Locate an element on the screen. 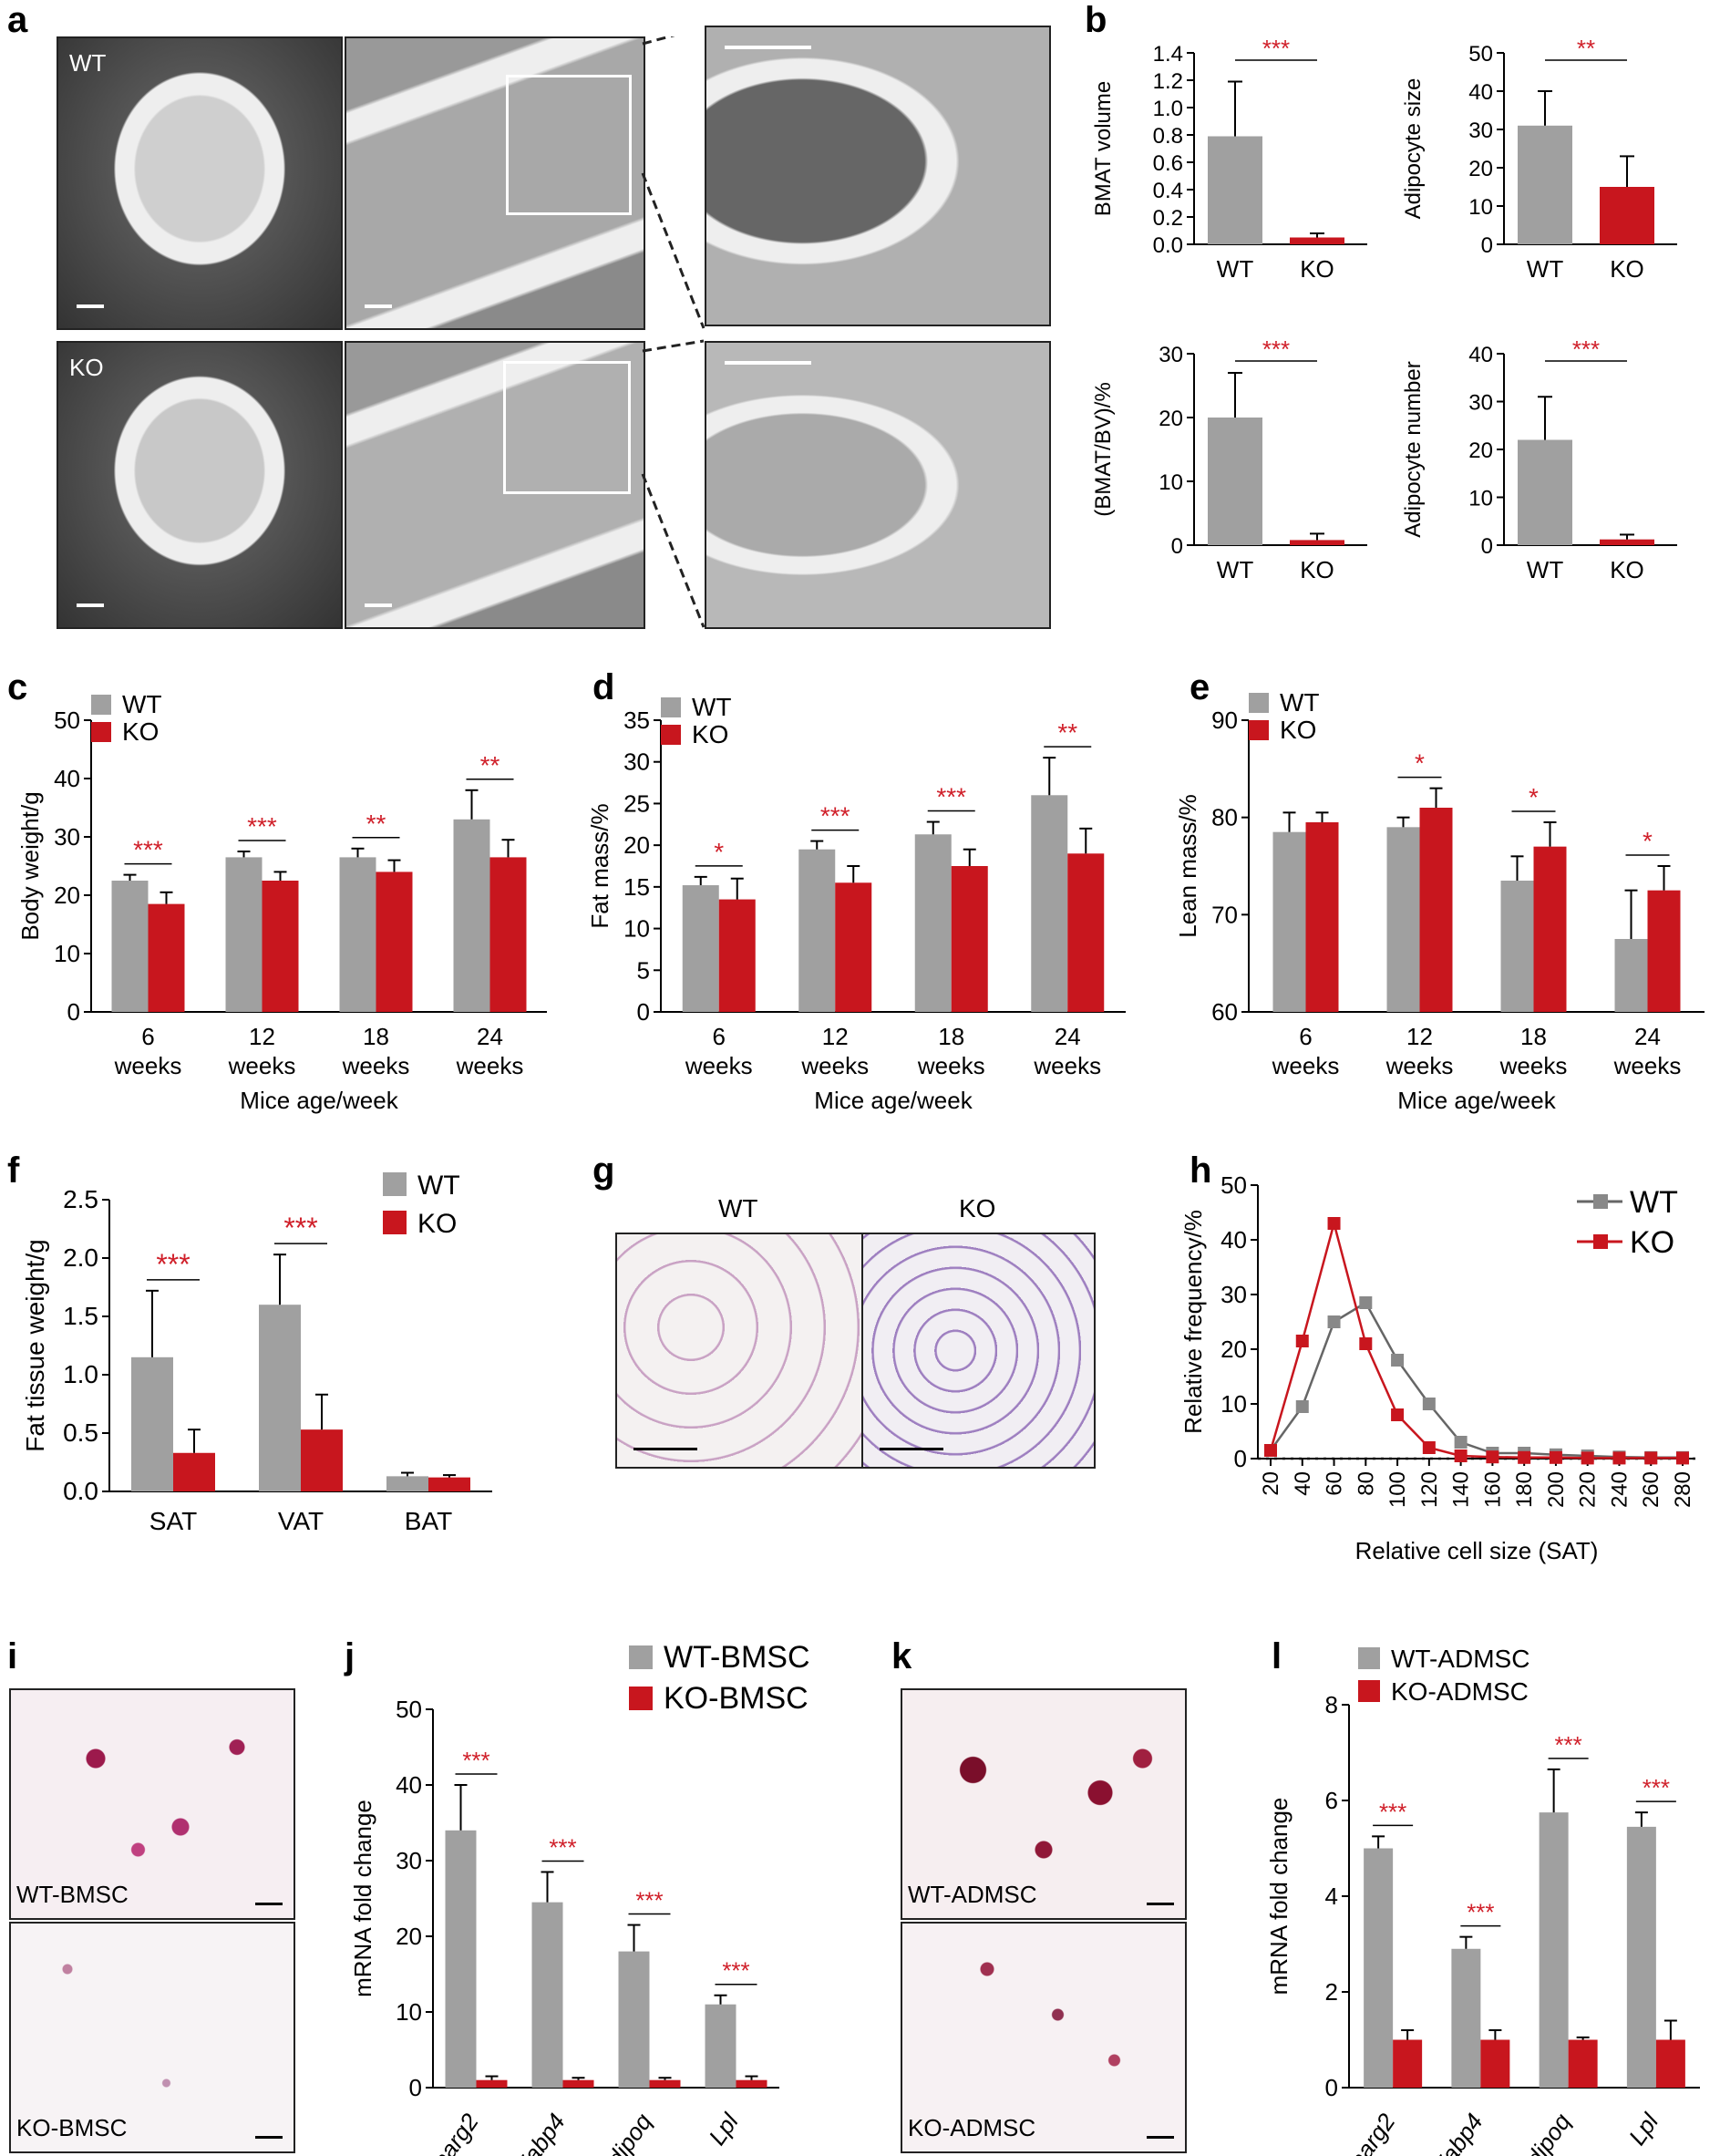  y-tick-label: 30 is located at coordinates (636, 762).